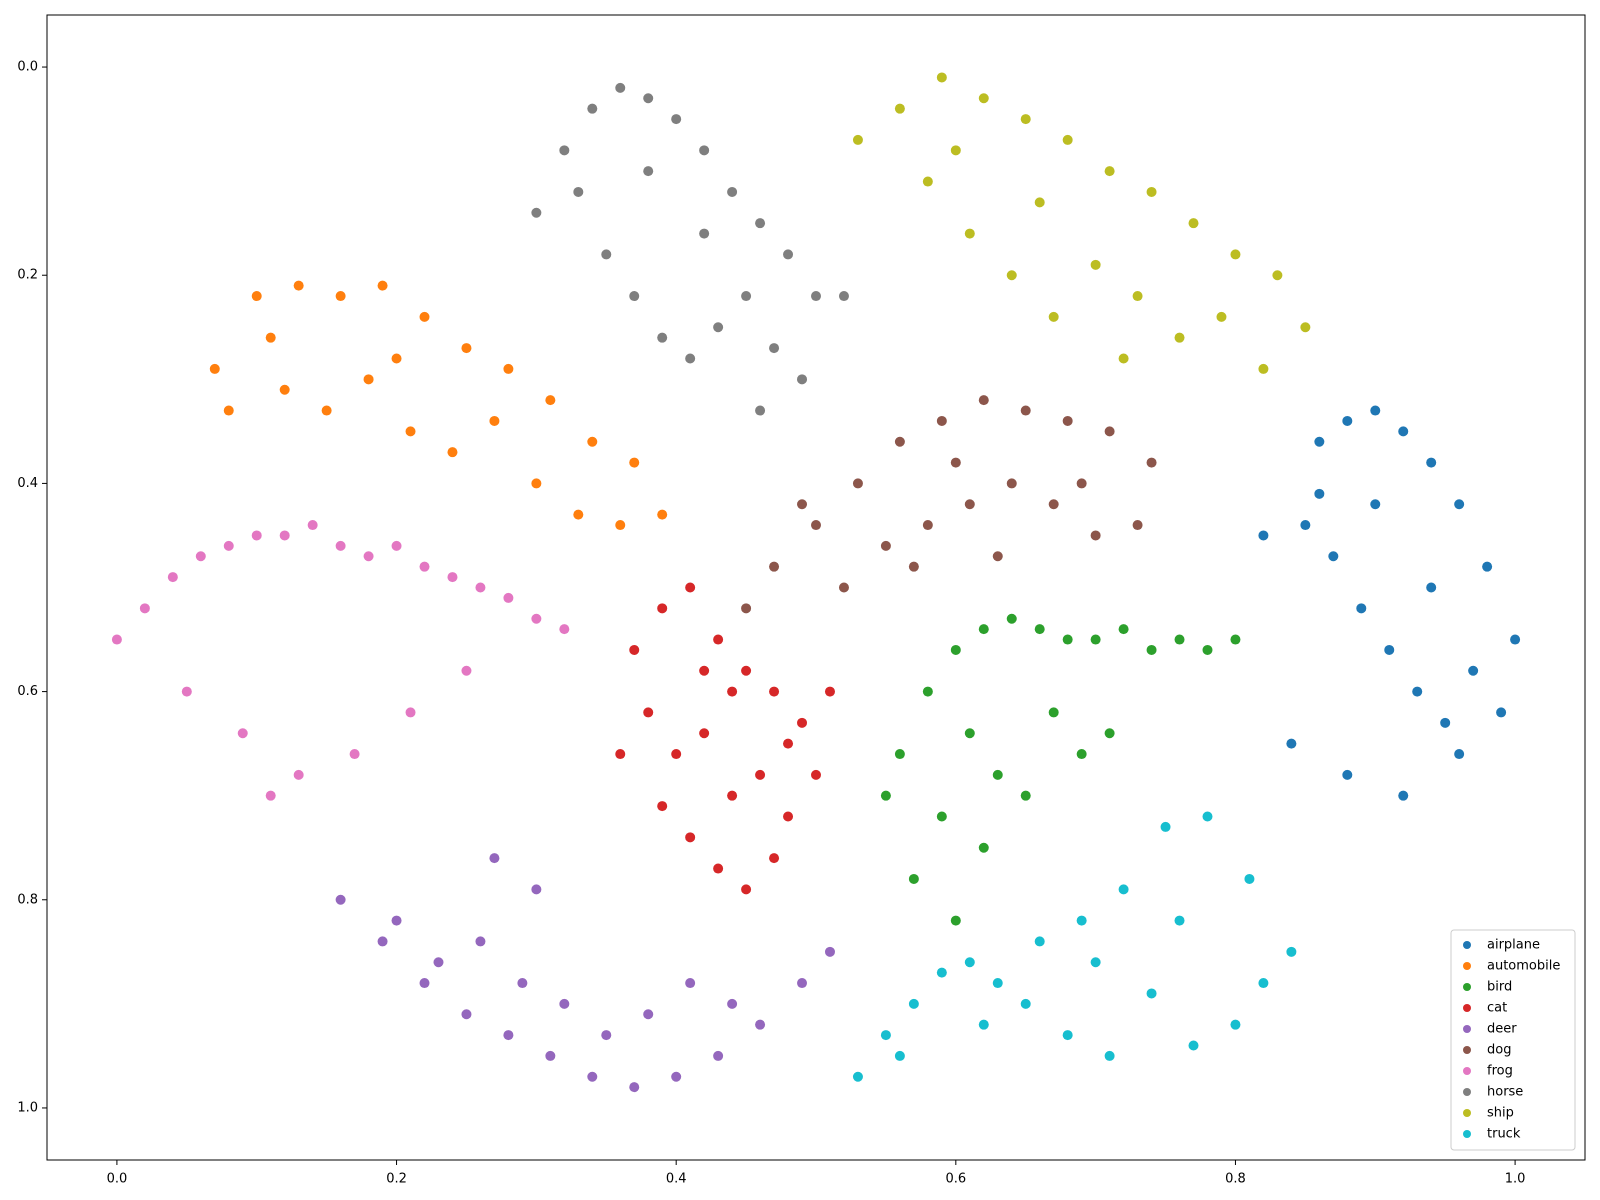  What do you see at coordinates (1504, 1134) in the screenshot?
I see `legend-label: truck` at bounding box center [1504, 1134].